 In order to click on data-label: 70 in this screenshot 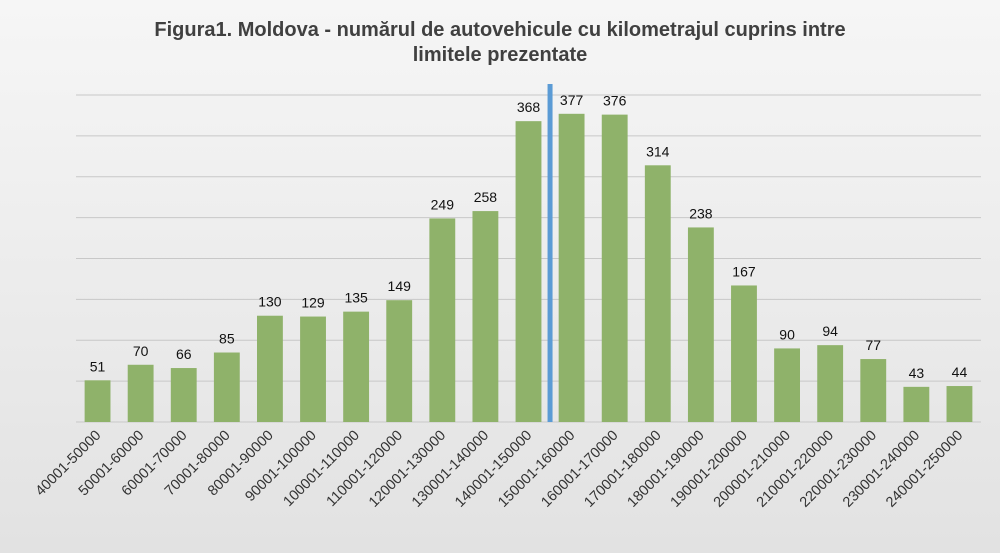, I will do `click(141, 351)`.